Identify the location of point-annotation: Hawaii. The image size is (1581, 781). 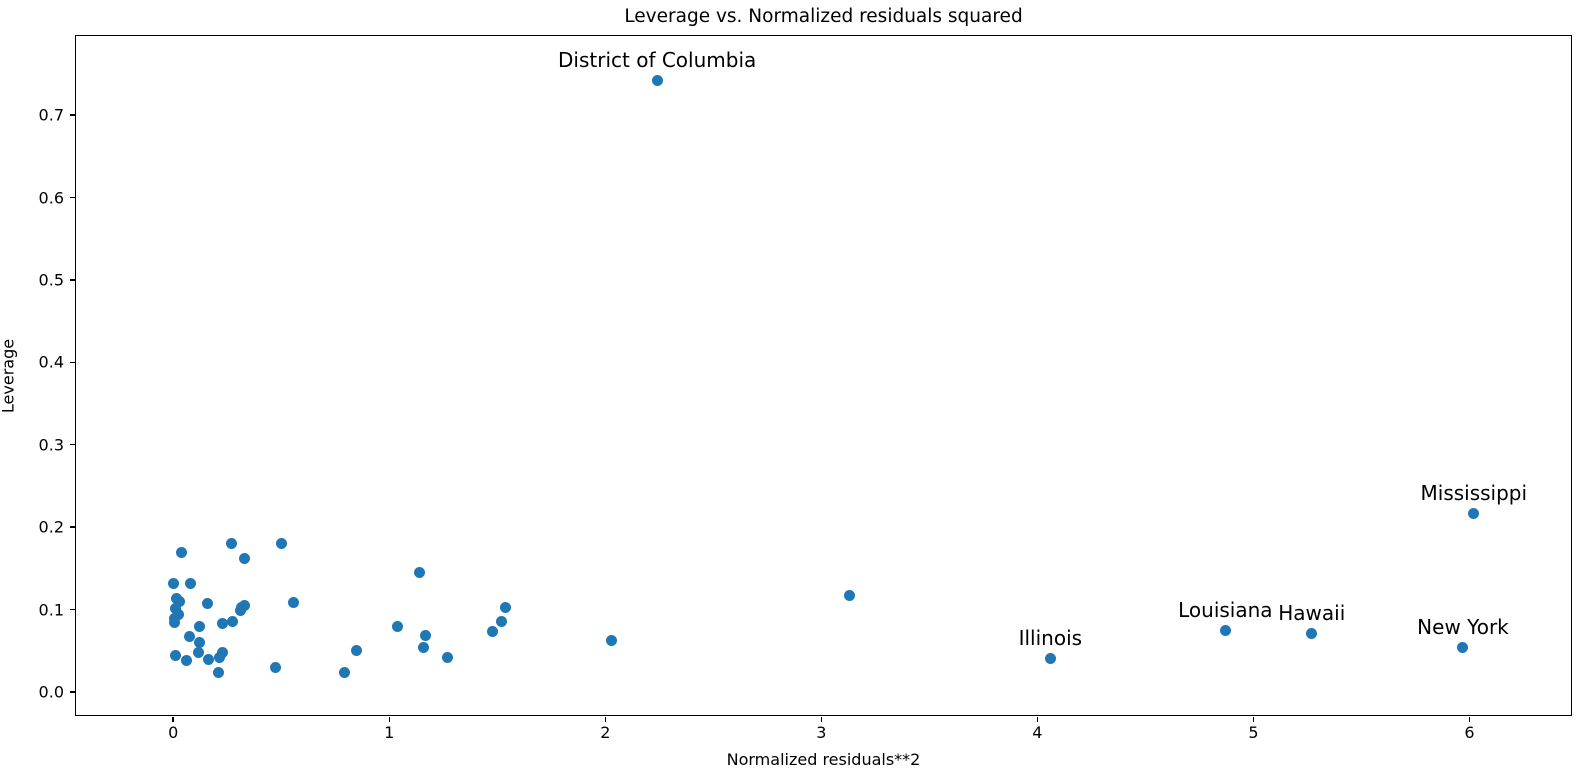
(1312, 613).